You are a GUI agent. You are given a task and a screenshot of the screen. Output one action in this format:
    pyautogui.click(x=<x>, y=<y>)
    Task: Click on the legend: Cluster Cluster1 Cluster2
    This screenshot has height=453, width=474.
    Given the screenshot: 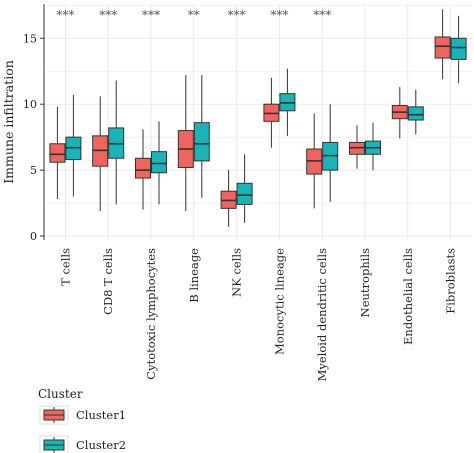 What is the action you would take?
    pyautogui.click(x=82, y=420)
    